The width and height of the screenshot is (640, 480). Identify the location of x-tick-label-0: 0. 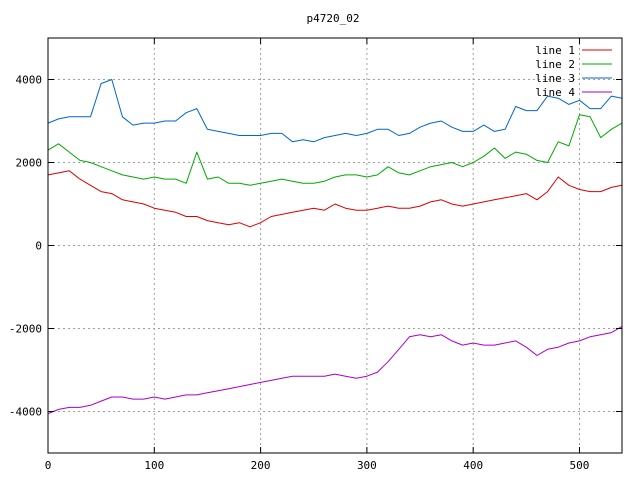
(48, 465).